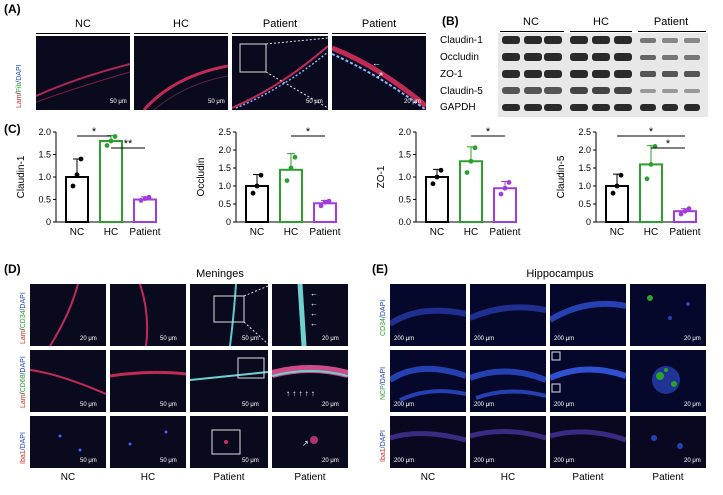  Describe the element at coordinates (68, 477) in the screenshot. I see `panel-d-bottom-nc: NC` at that location.